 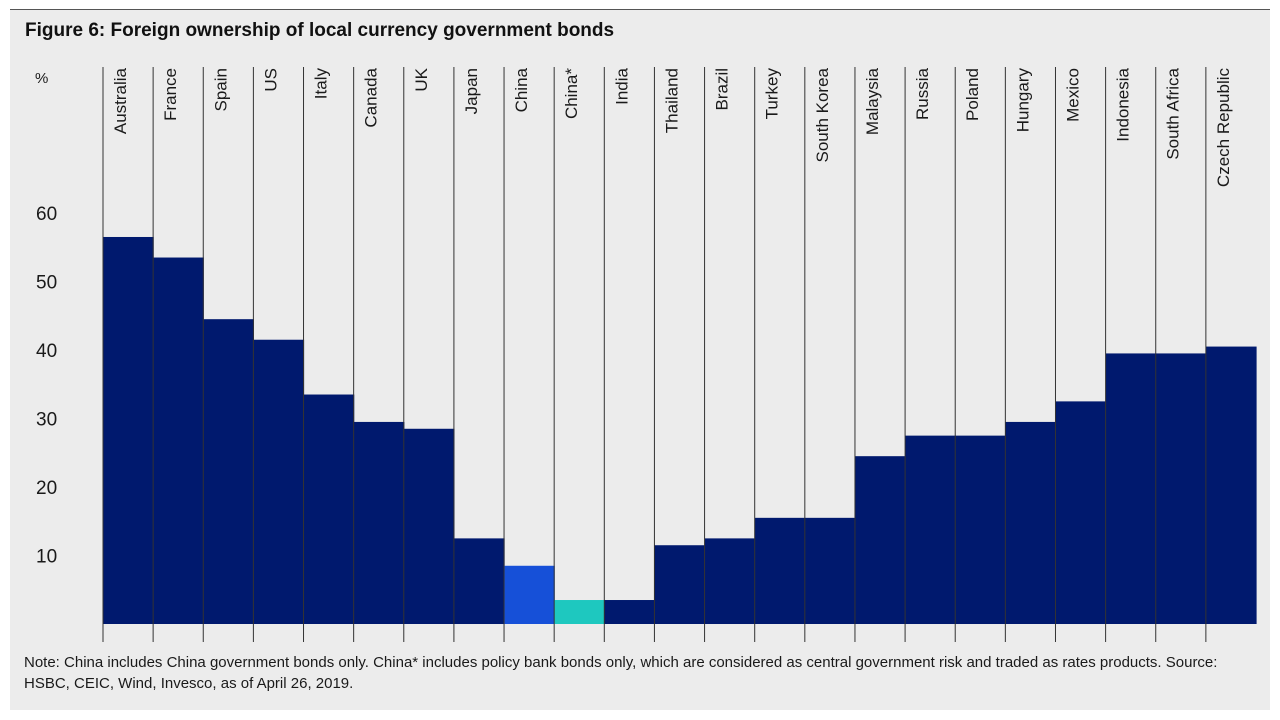 What do you see at coordinates (429, 526) in the screenshot?
I see `bar-uk` at bounding box center [429, 526].